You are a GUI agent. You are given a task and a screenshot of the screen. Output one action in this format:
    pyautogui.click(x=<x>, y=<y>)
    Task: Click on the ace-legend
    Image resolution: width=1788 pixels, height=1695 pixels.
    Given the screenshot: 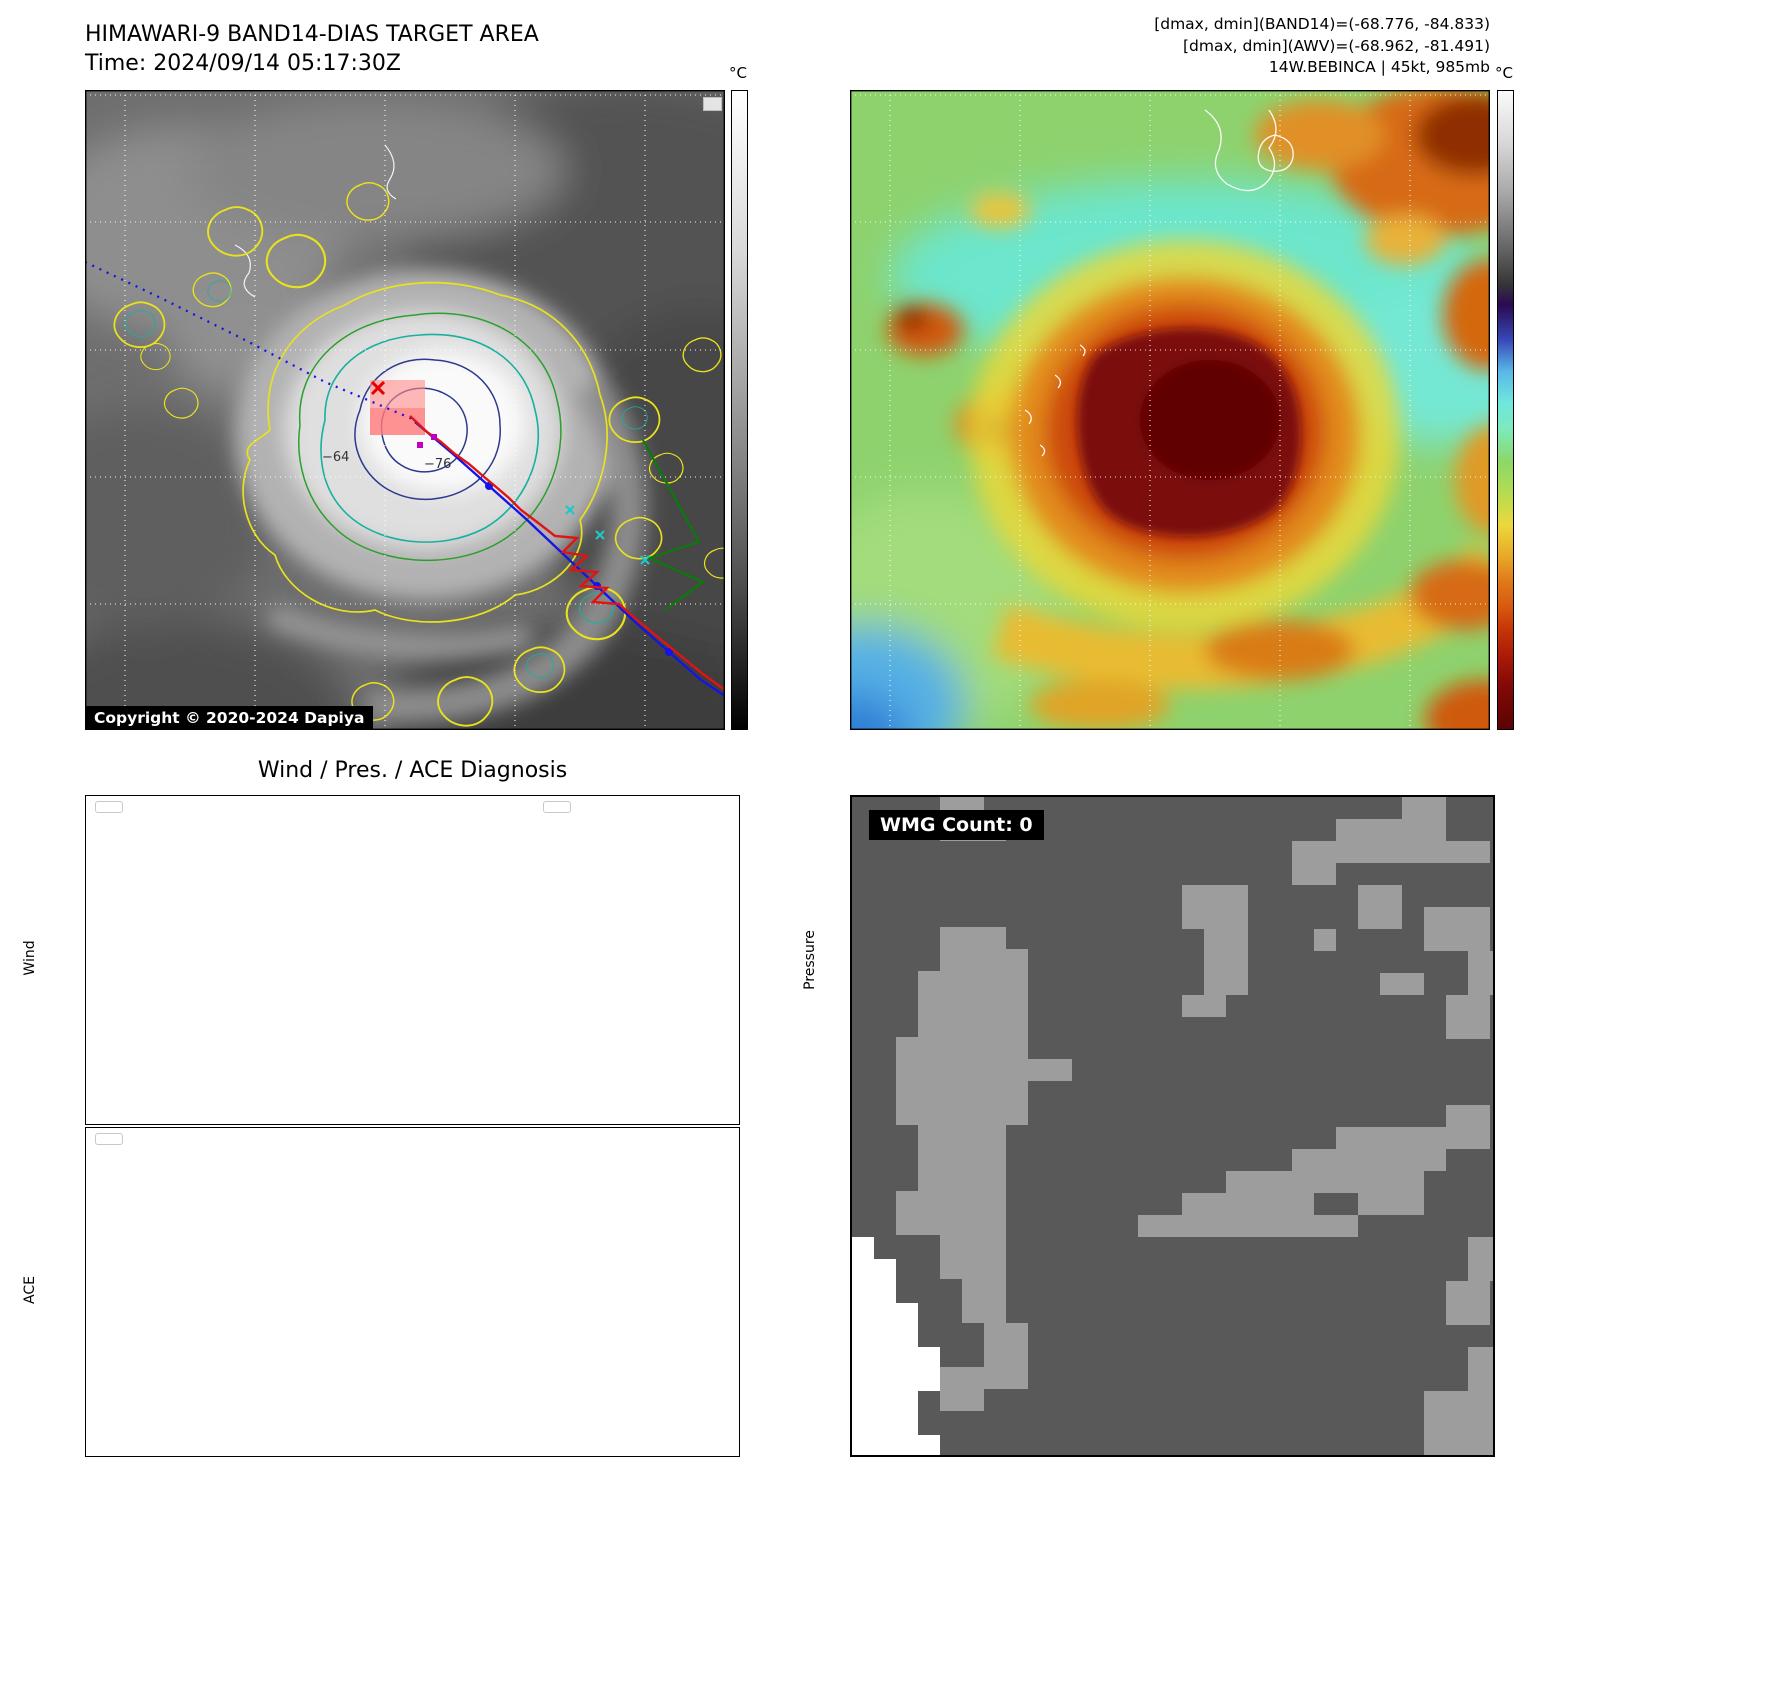 What is the action you would take?
    pyautogui.click(x=109, y=1139)
    